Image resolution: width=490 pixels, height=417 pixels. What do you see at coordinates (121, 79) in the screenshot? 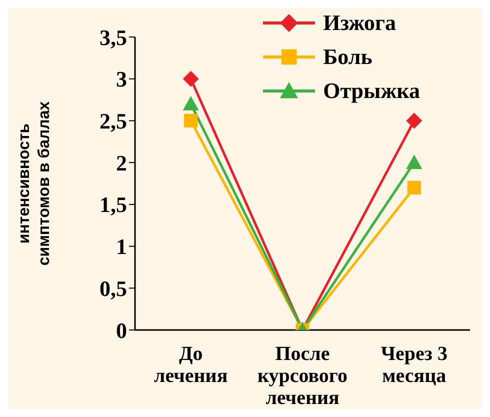
I see `y-tick-label: 3` at bounding box center [121, 79].